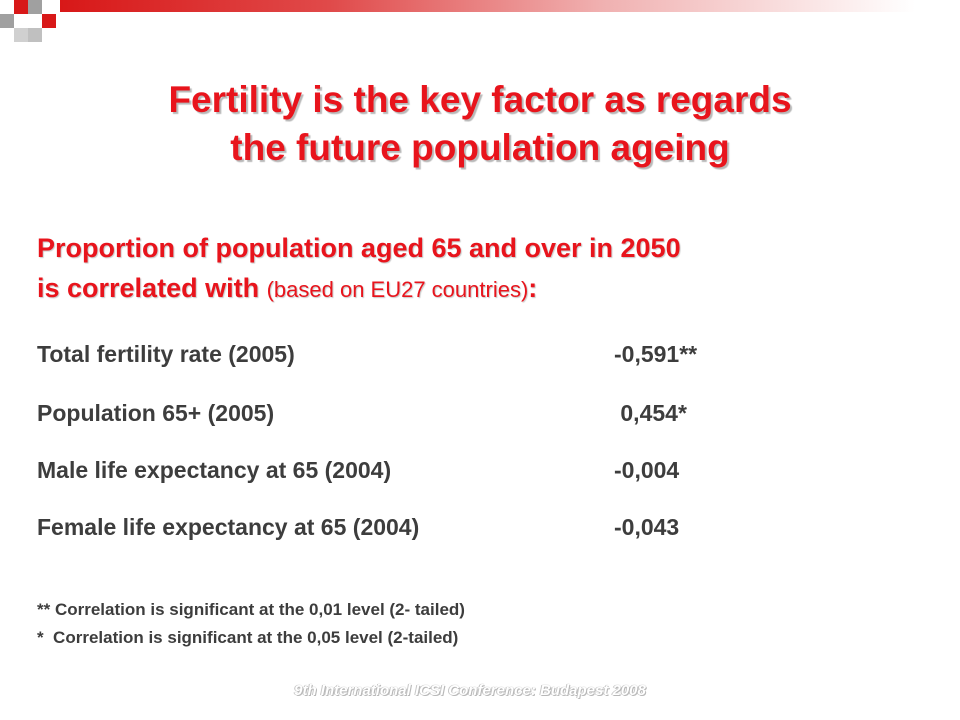 This screenshot has height=720, width=960. Describe the element at coordinates (477, 413) in the screenshot. I see `correlation-row: Population 65+ (2005) 0,454*` at that location.